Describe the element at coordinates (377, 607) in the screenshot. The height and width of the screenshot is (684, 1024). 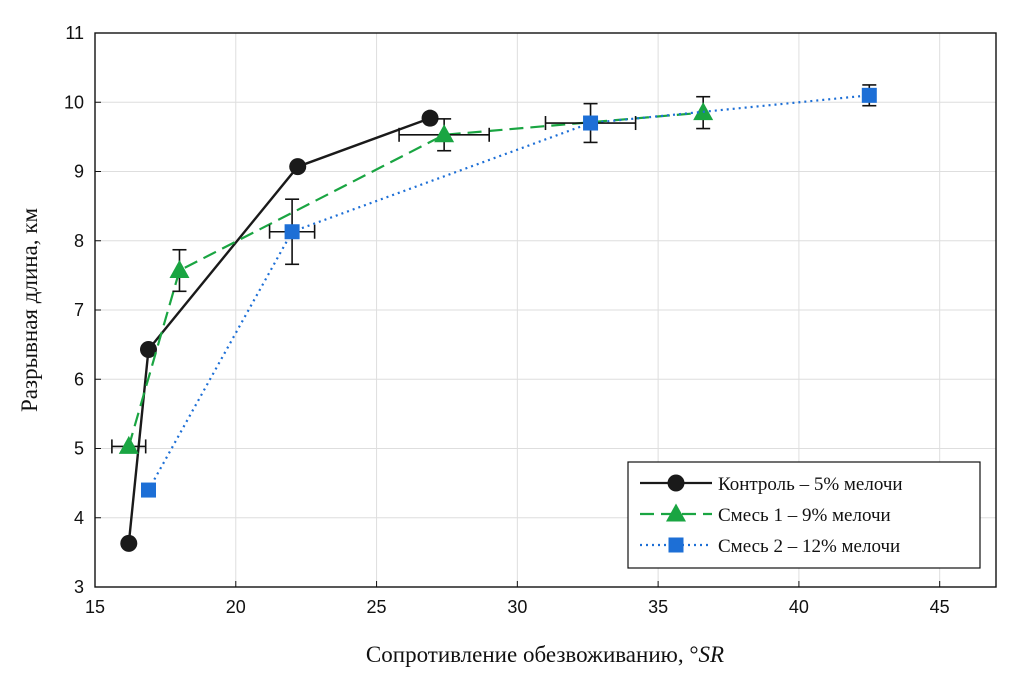
I see `x-tick-label: 25` at that location.